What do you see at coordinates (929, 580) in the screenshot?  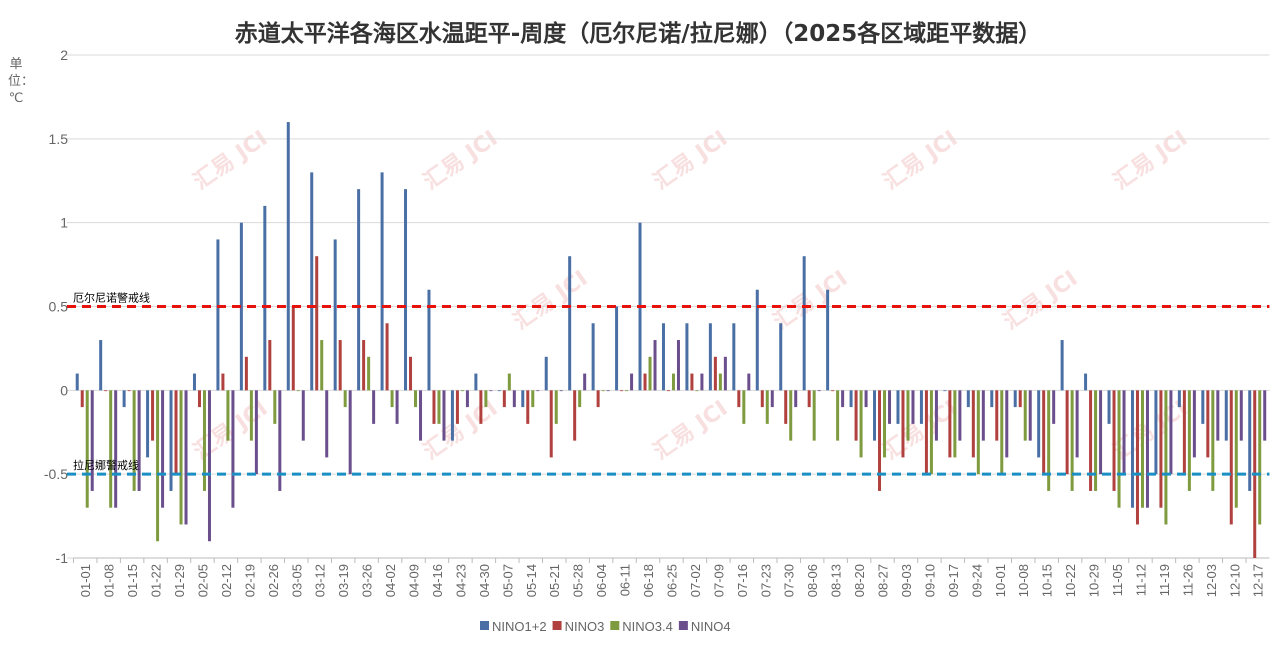 I see `x-tick-label: 09-10` at bounding box center [929, 580].